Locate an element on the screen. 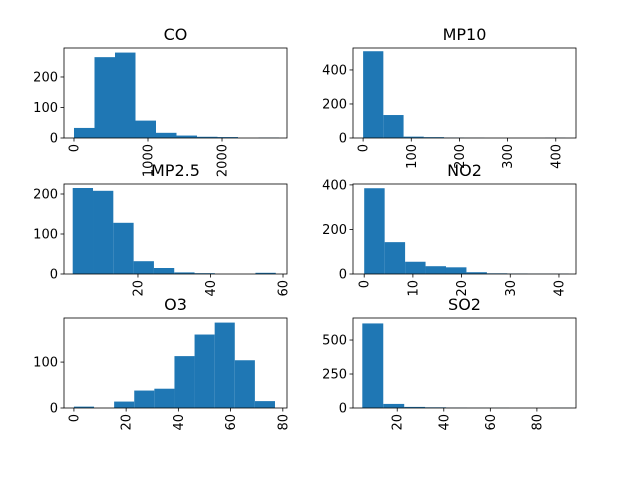 This screenshot has height=480, width=640. x-tick-label: 30 is located at coordinates (511, 288).